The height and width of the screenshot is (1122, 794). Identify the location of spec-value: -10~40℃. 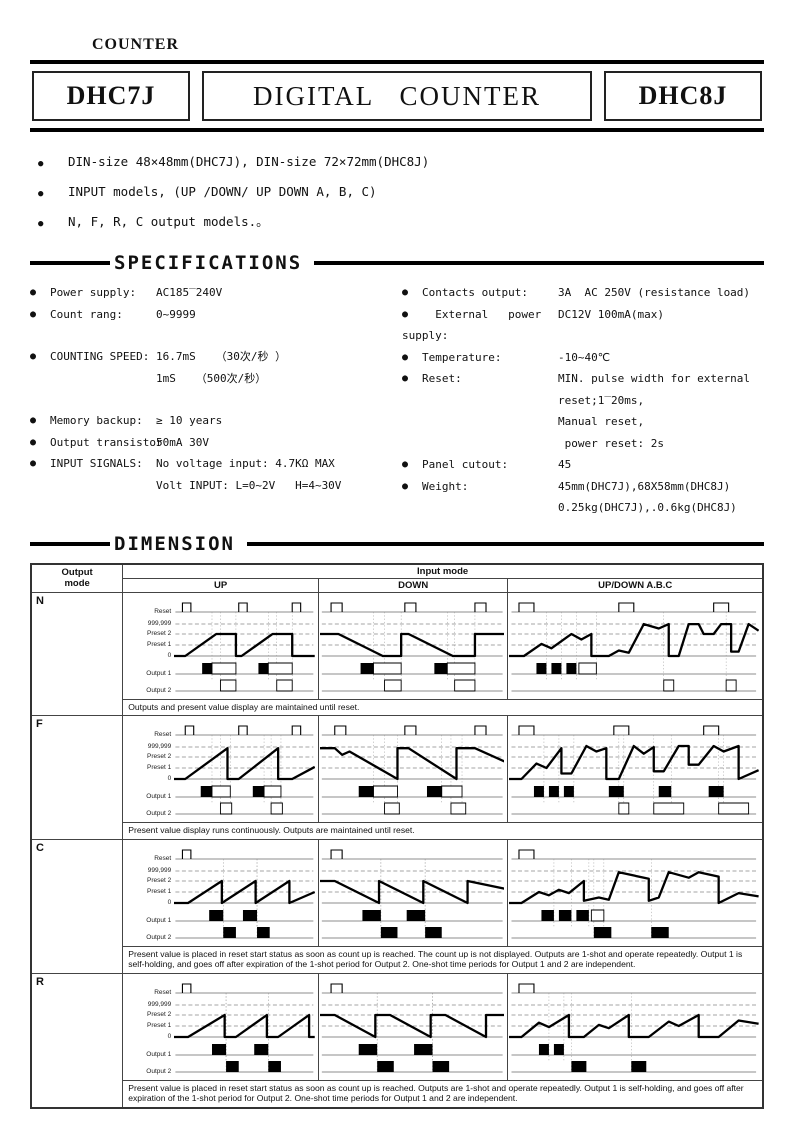
(584, 357).